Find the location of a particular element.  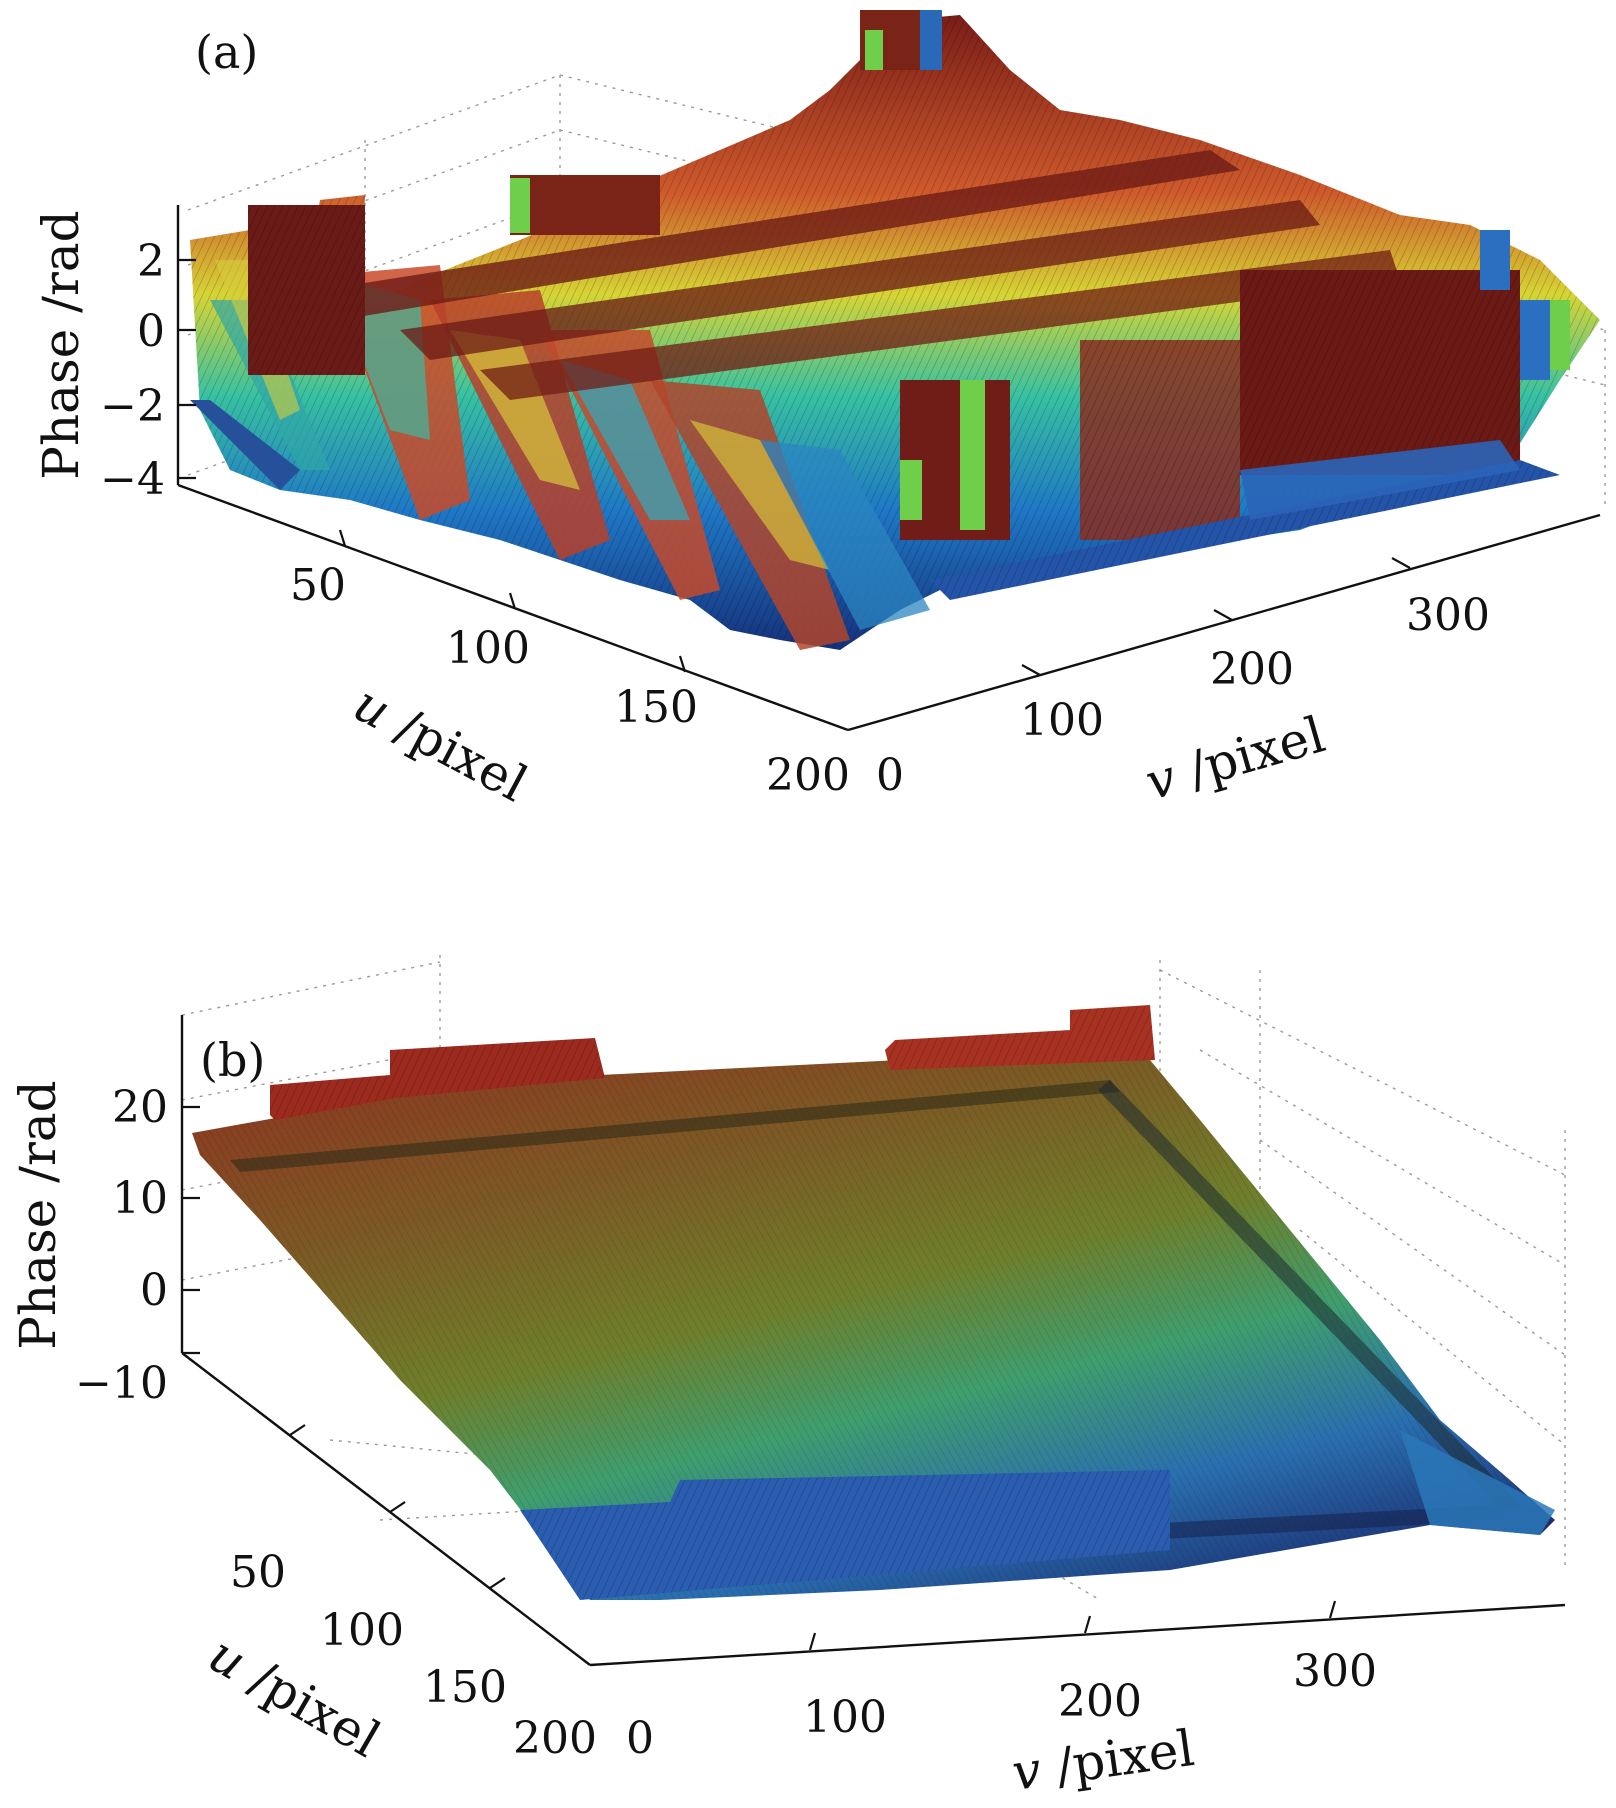

panel-b-v-tick-label: 300 is located at coordinates (1335, 1671).